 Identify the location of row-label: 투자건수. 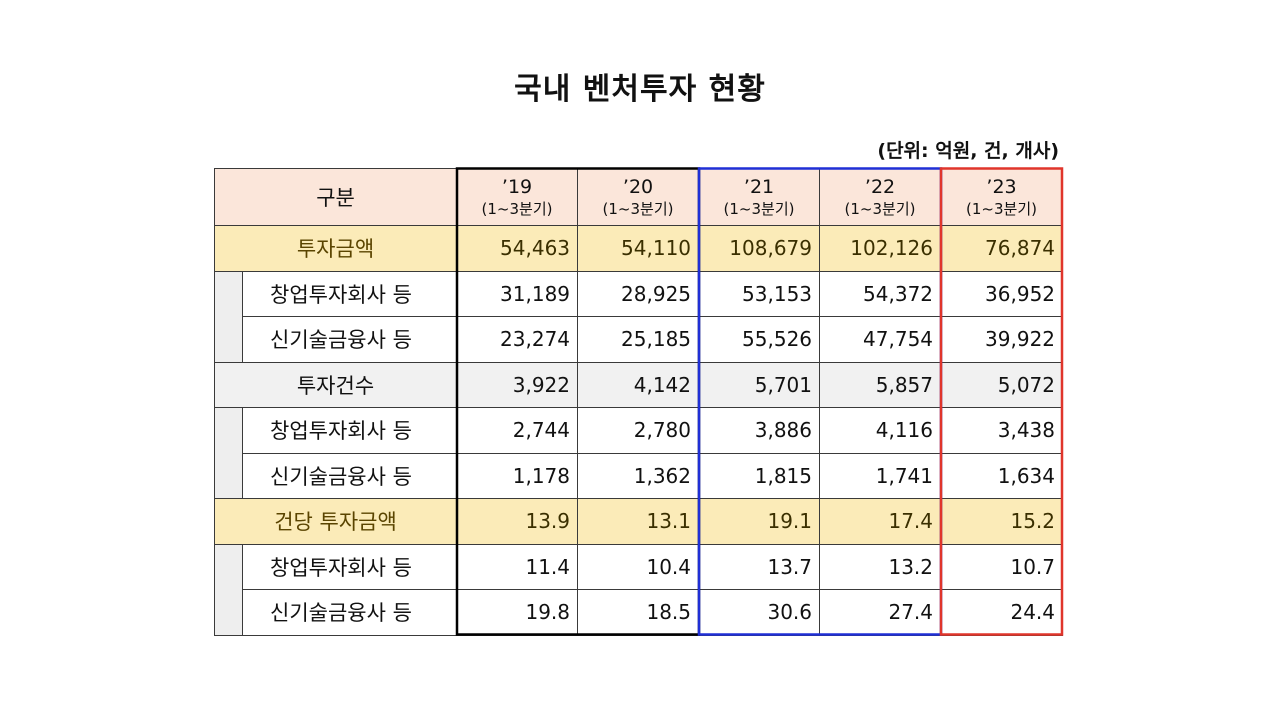
(335, 384).